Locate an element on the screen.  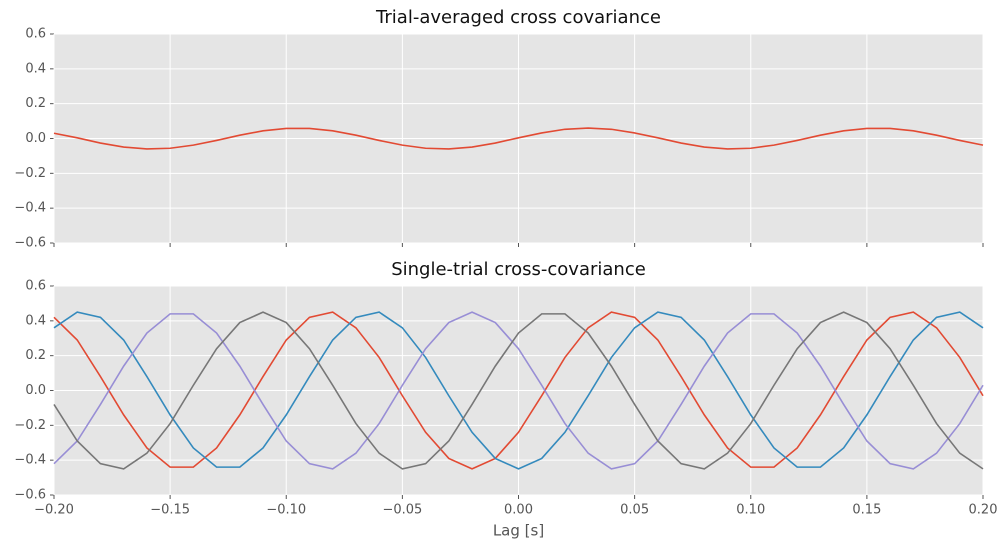
x-tick-label: −0.10 is located at coordinates (286, 510).